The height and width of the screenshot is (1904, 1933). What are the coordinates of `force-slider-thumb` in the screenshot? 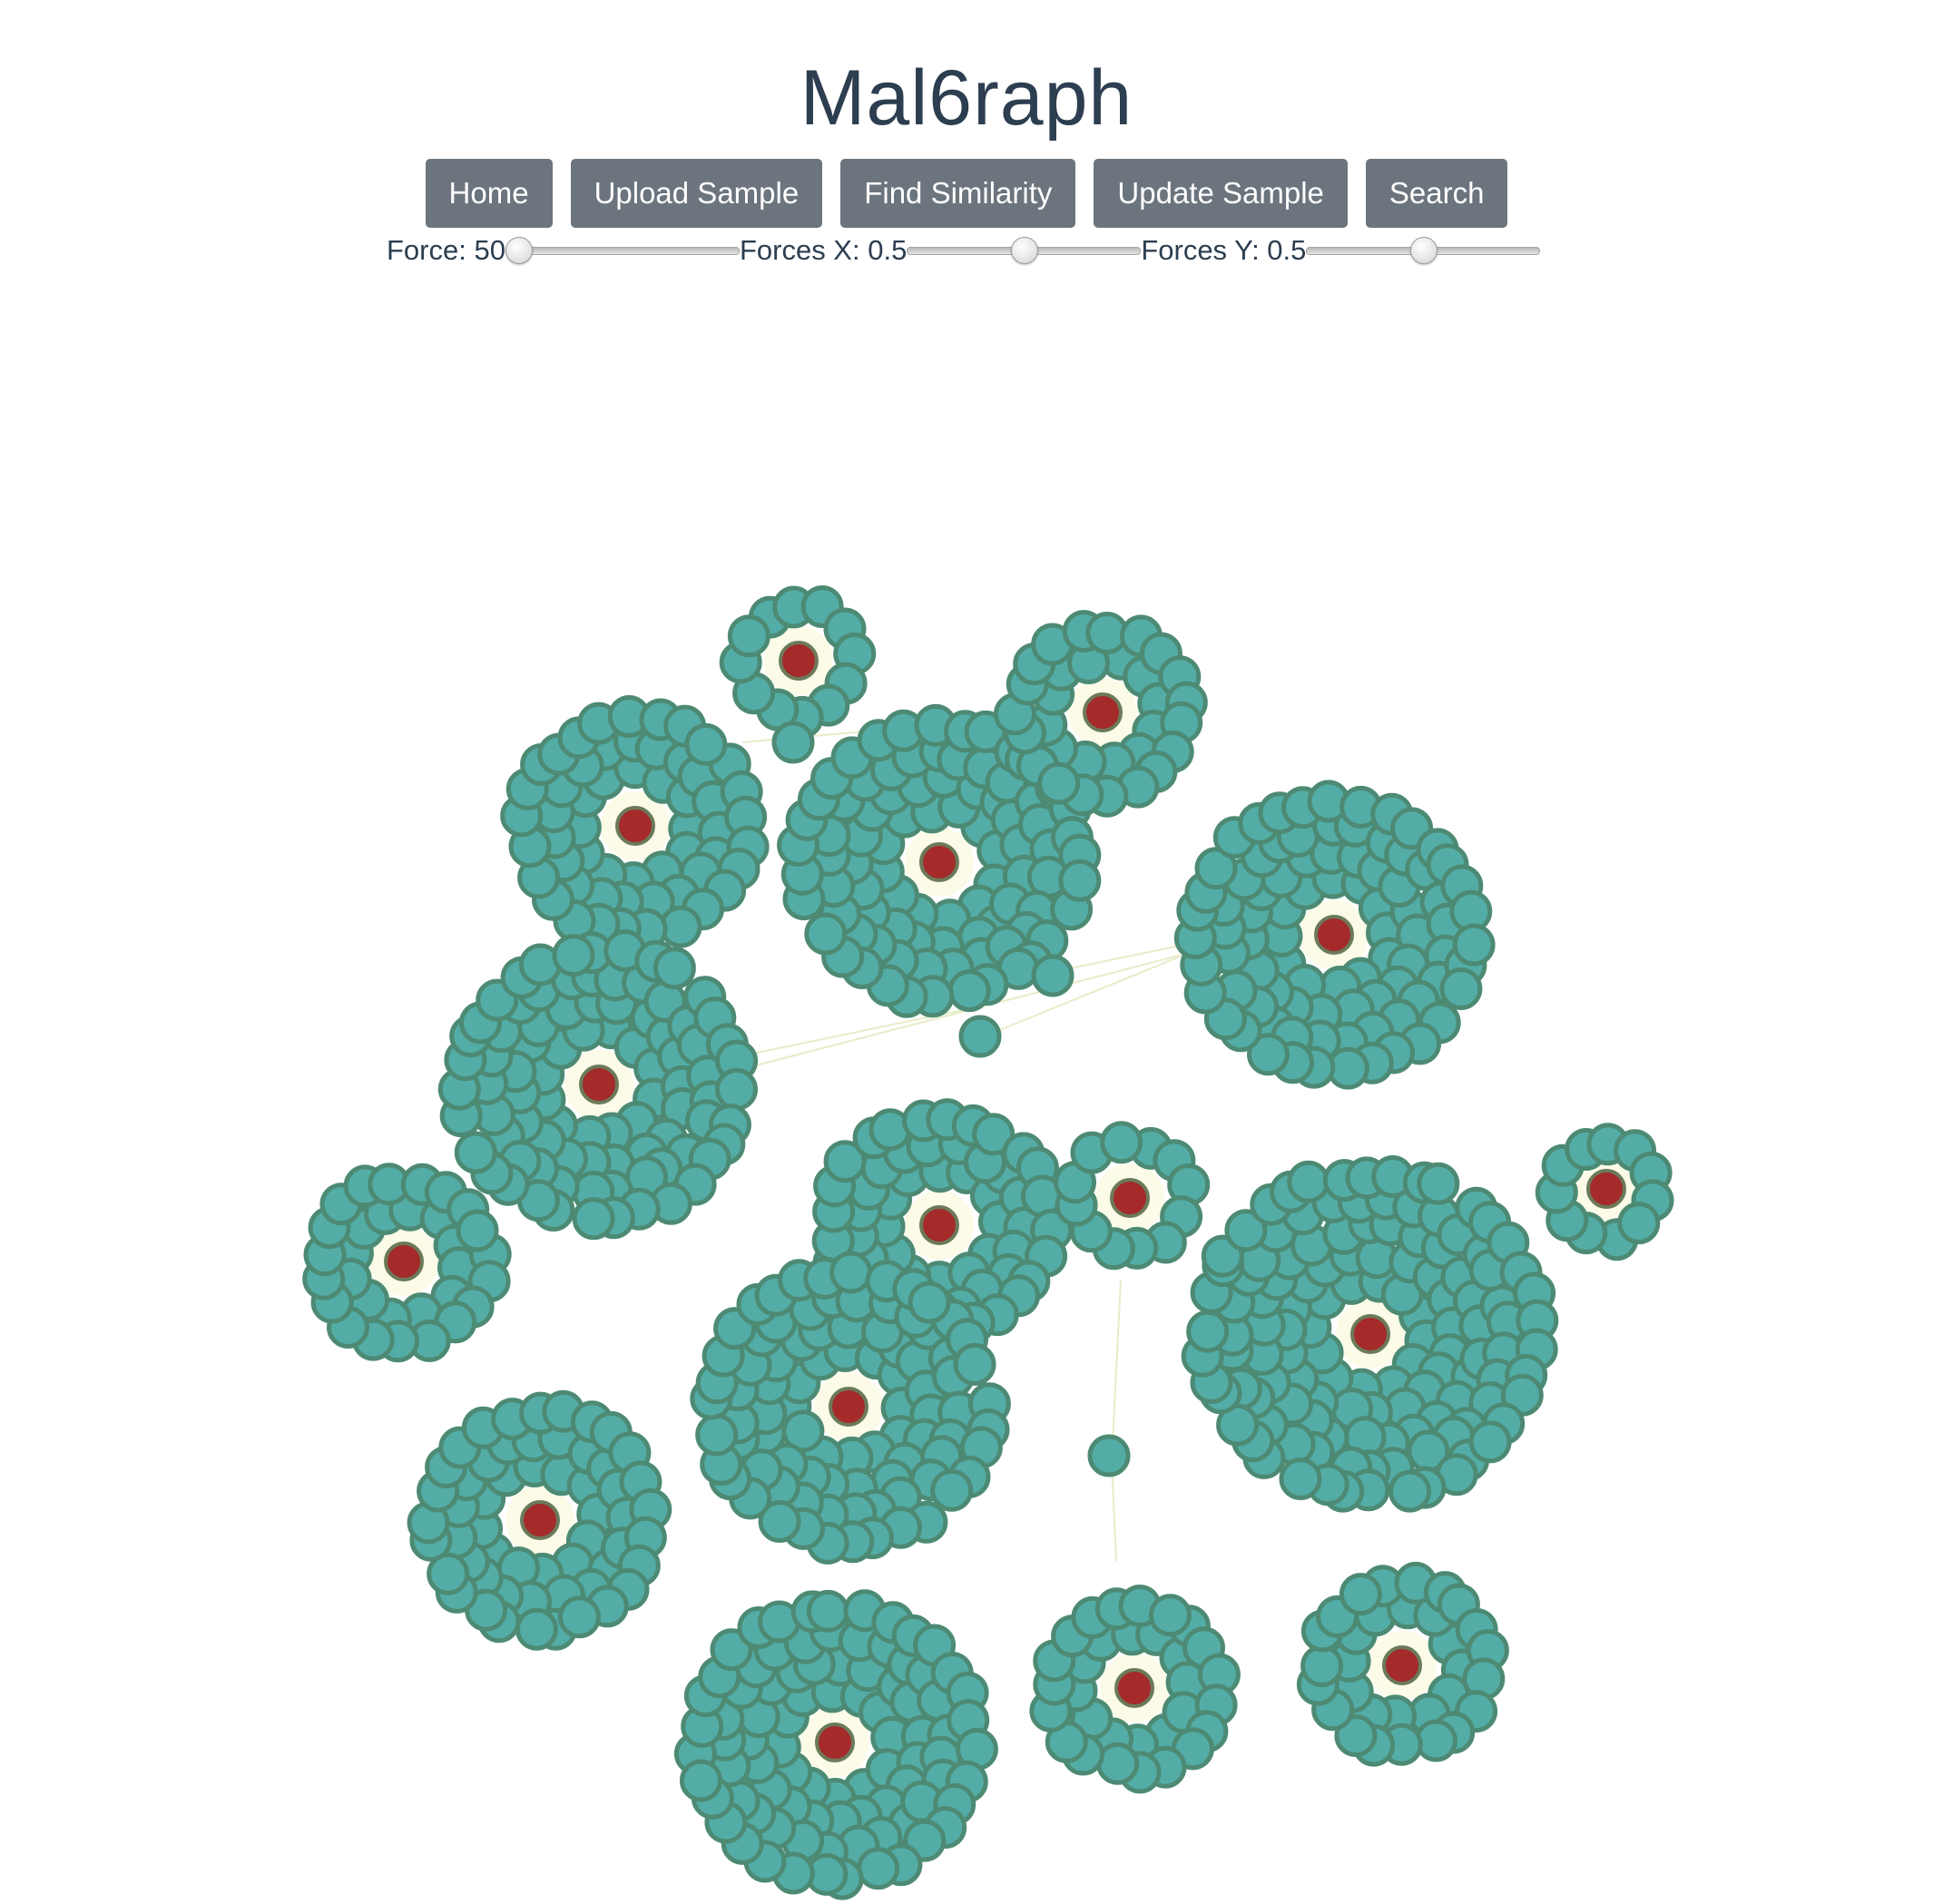 It's located at (519, 250).